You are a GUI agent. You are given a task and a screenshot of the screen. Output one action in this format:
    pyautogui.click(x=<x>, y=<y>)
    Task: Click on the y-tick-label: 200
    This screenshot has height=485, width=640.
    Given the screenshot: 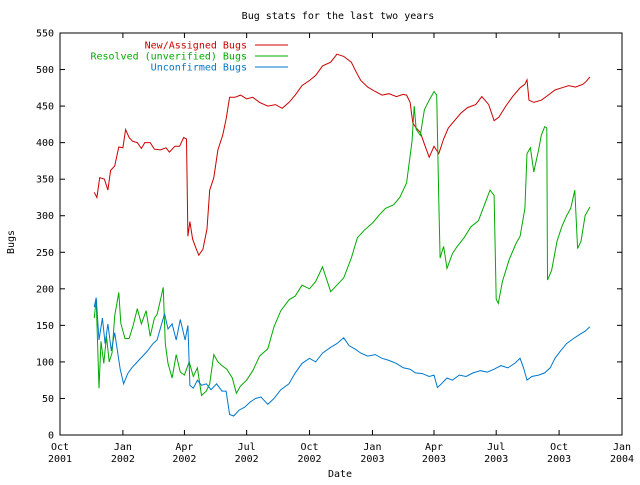 What is the action you would take?
    pyautogui.click(x=45, y=289)
    